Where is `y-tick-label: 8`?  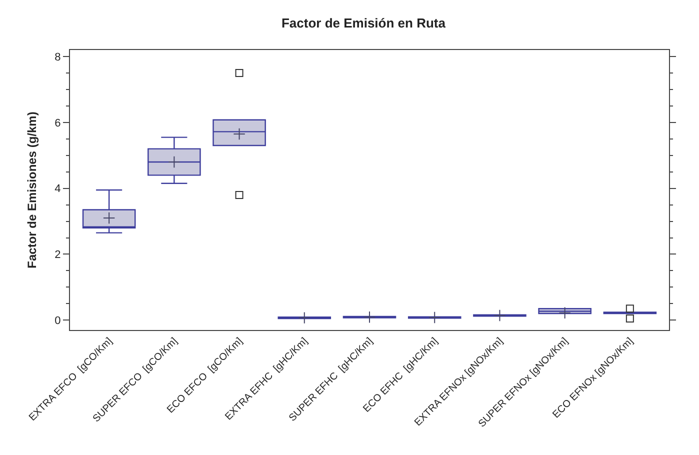 y-tick-label: 8 is located at coordinates (57, 57).